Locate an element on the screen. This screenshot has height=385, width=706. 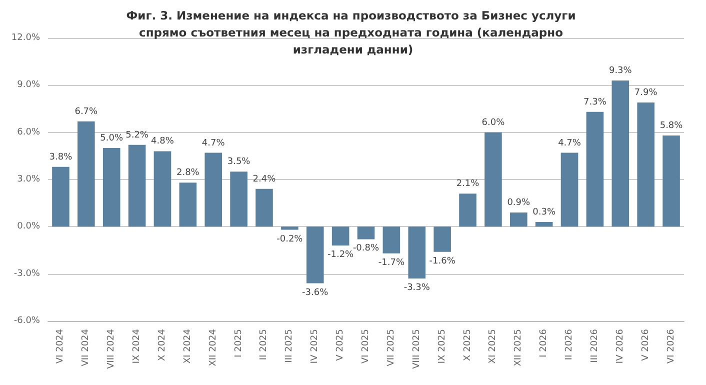
x-tick-label: X 2025 is located at coordinates (467, 345).